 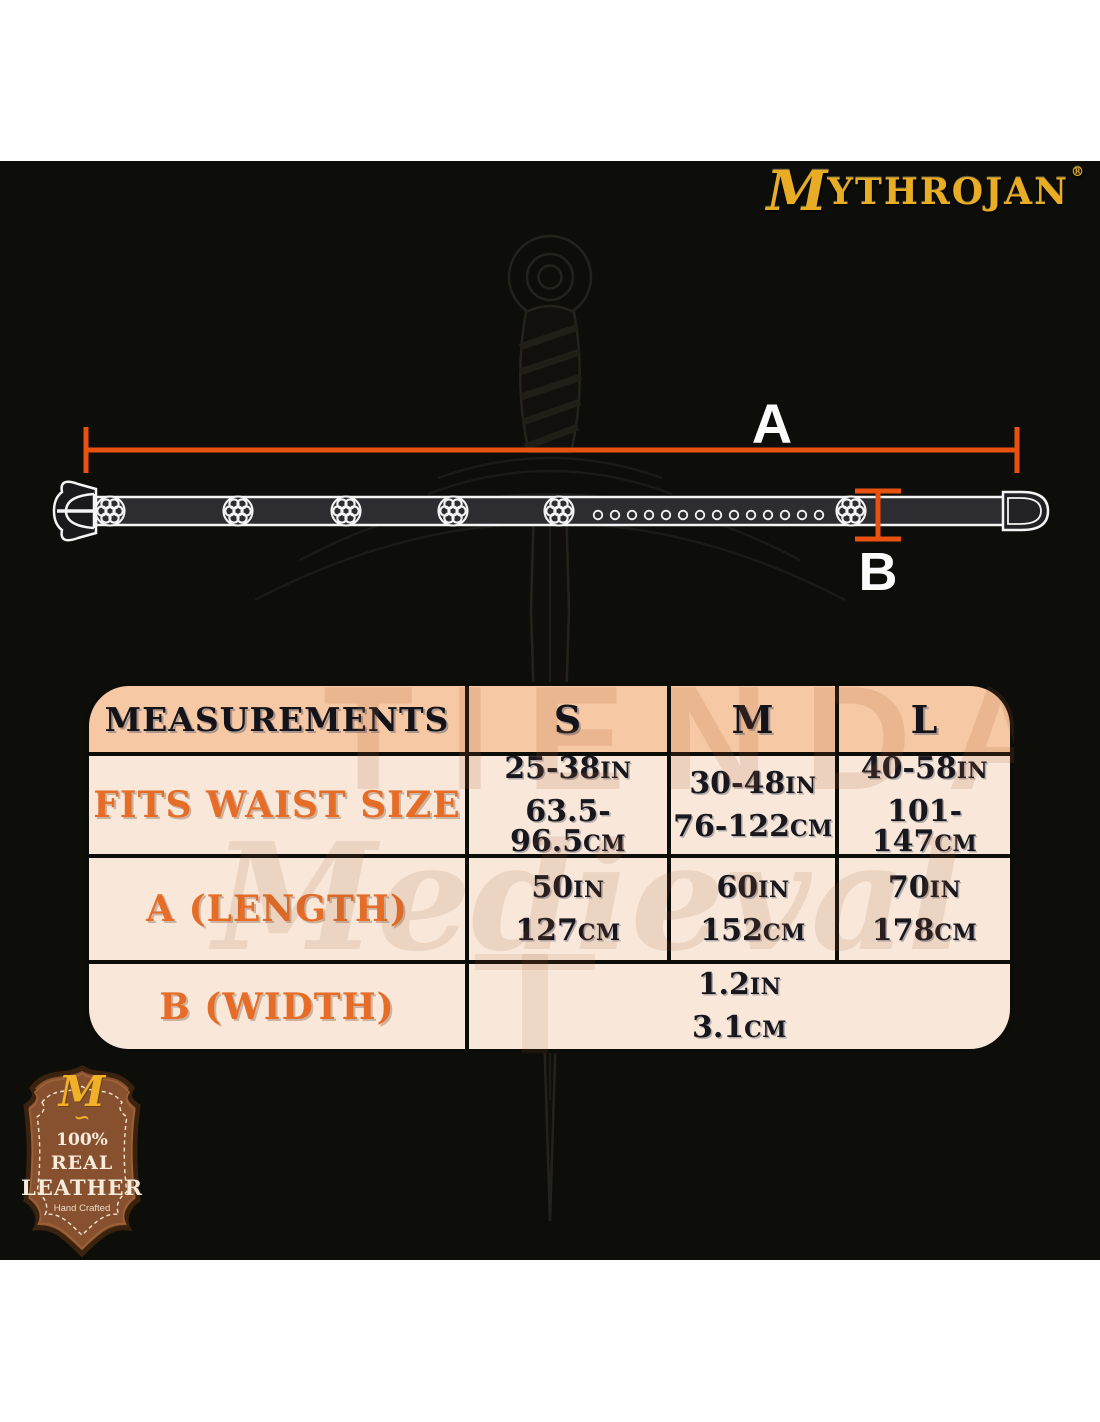 I want to click on cell-length-l: 70IN 178CM, so click(x=924, y=909).